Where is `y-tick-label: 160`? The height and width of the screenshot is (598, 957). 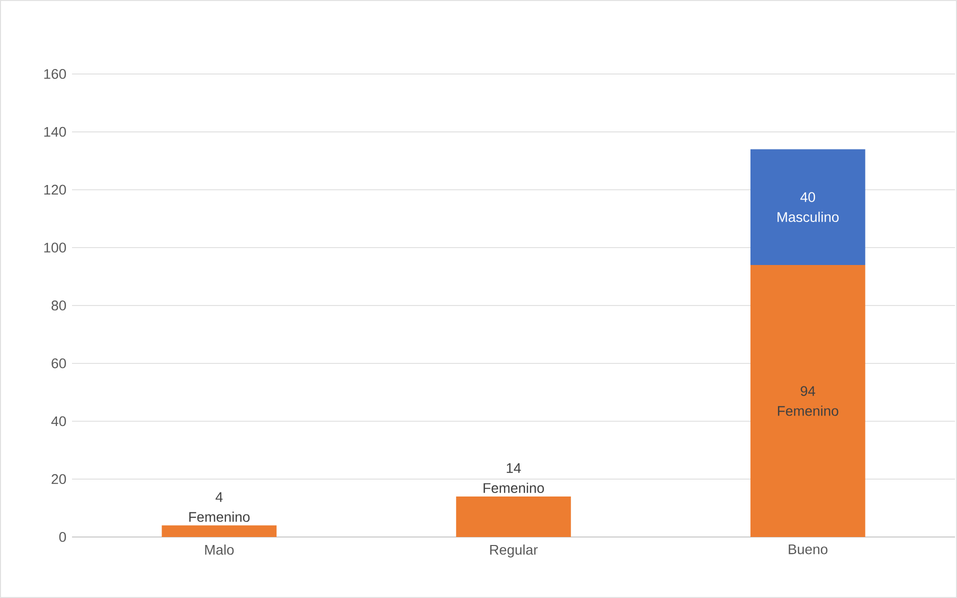
y-tick-label: 160 is located at coordinates (55, 74).